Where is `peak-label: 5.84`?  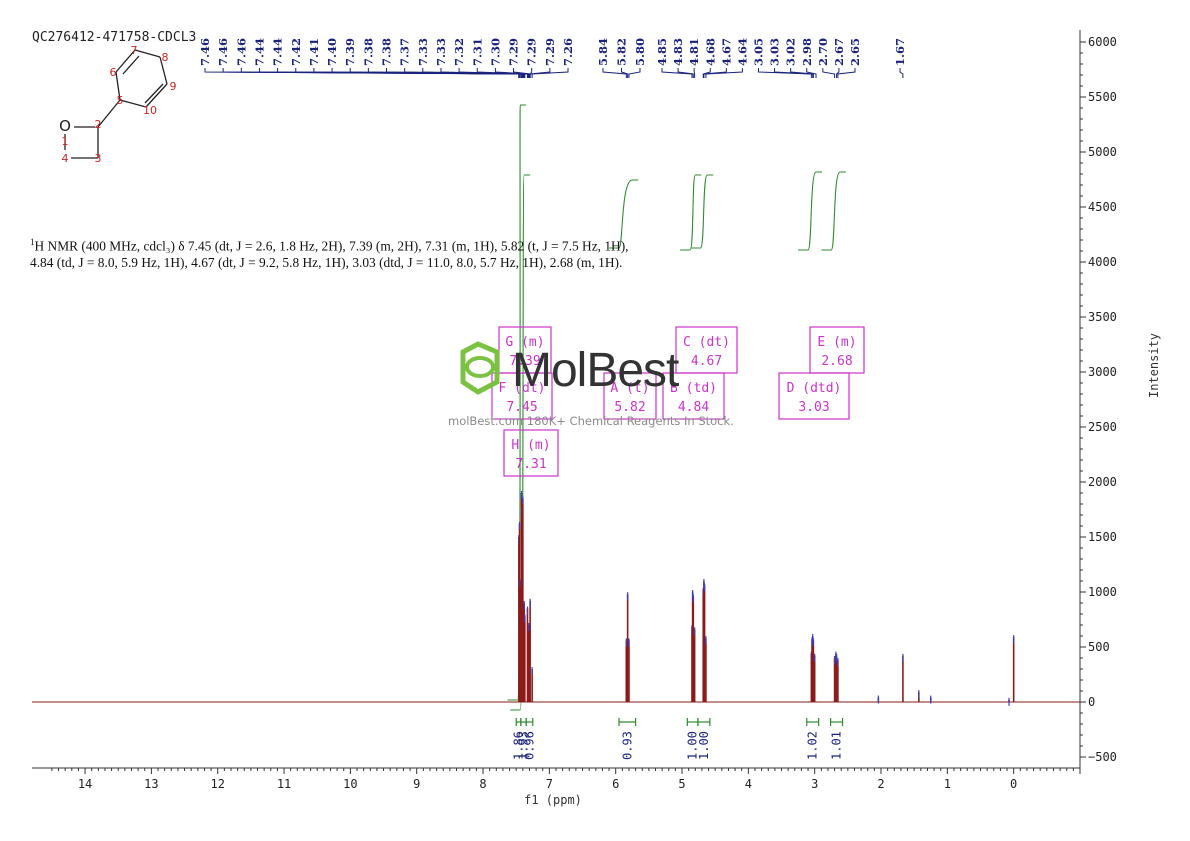 peak-label: 5.84 is located at coordinates (603, 52).